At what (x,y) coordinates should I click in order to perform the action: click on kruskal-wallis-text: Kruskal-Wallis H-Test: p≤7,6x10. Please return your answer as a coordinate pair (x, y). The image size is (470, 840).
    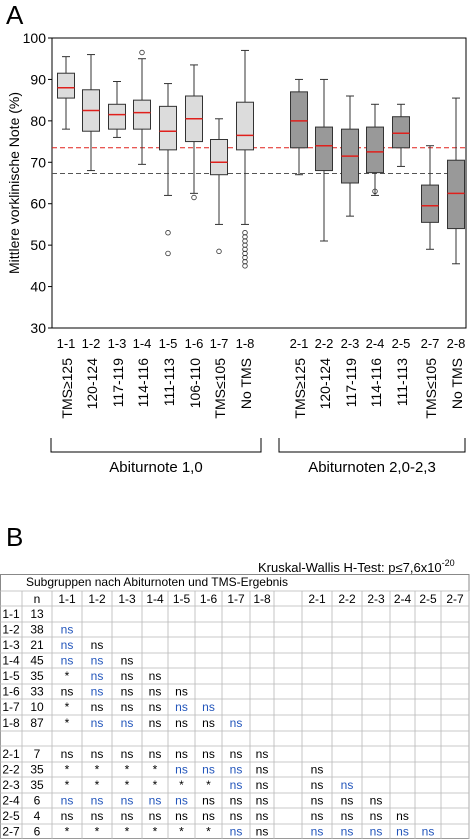
    Looking at the image, I should click on (350, 567).